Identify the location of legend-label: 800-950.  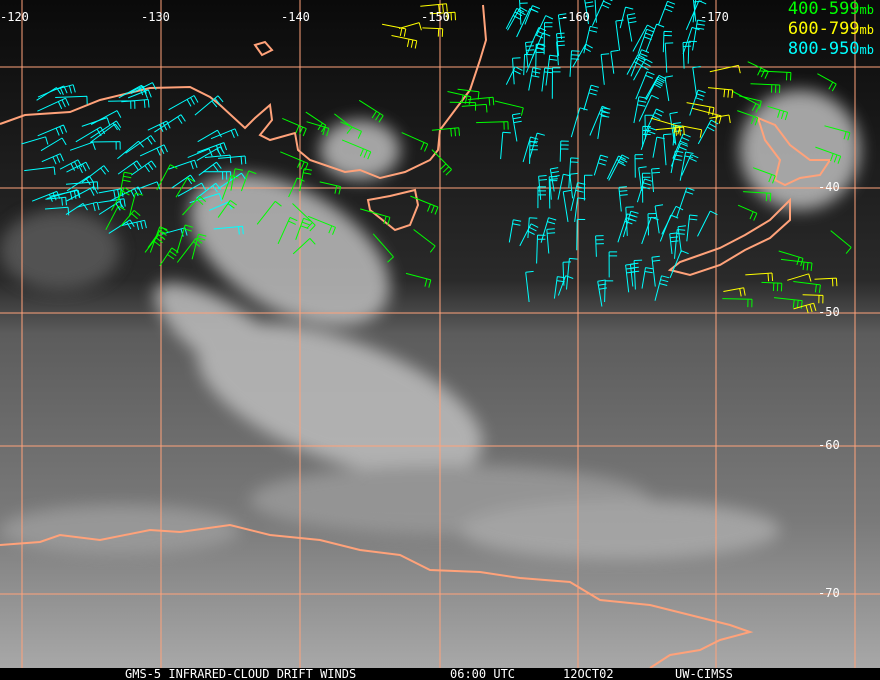
(823, 49).